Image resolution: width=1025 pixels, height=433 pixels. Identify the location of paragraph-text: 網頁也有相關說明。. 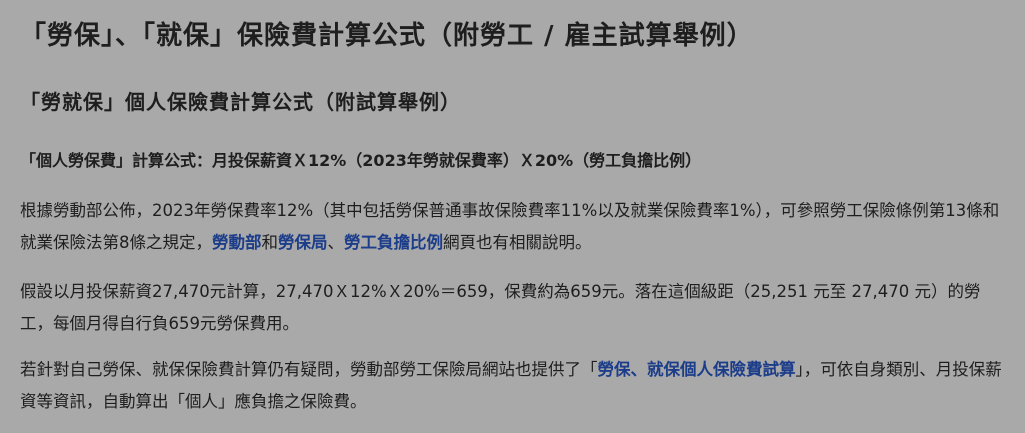
(517, 242).